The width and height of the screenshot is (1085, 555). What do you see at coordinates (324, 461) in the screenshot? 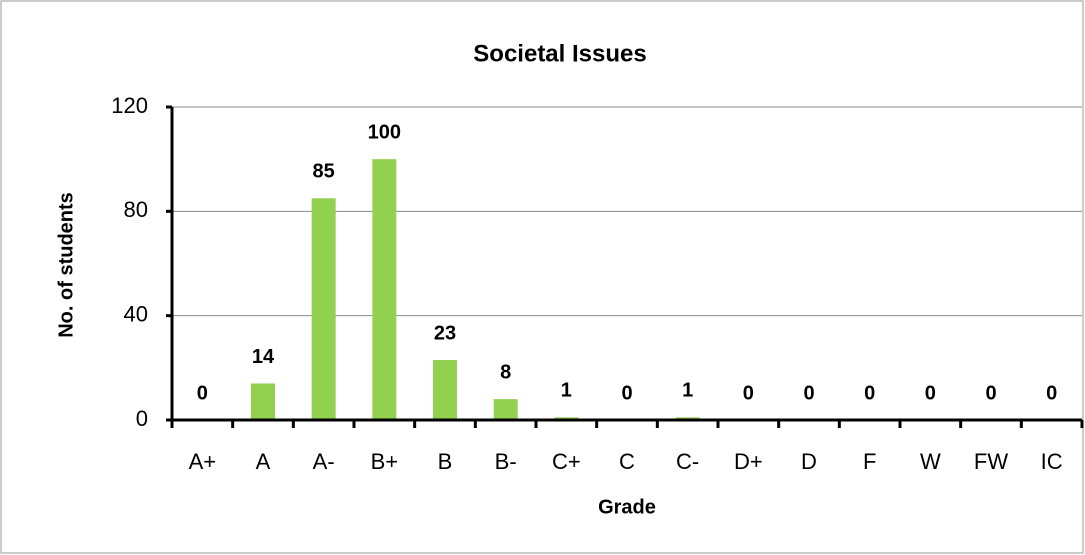
I see `x-tick-label: A-` at bounding box center [324, 461].